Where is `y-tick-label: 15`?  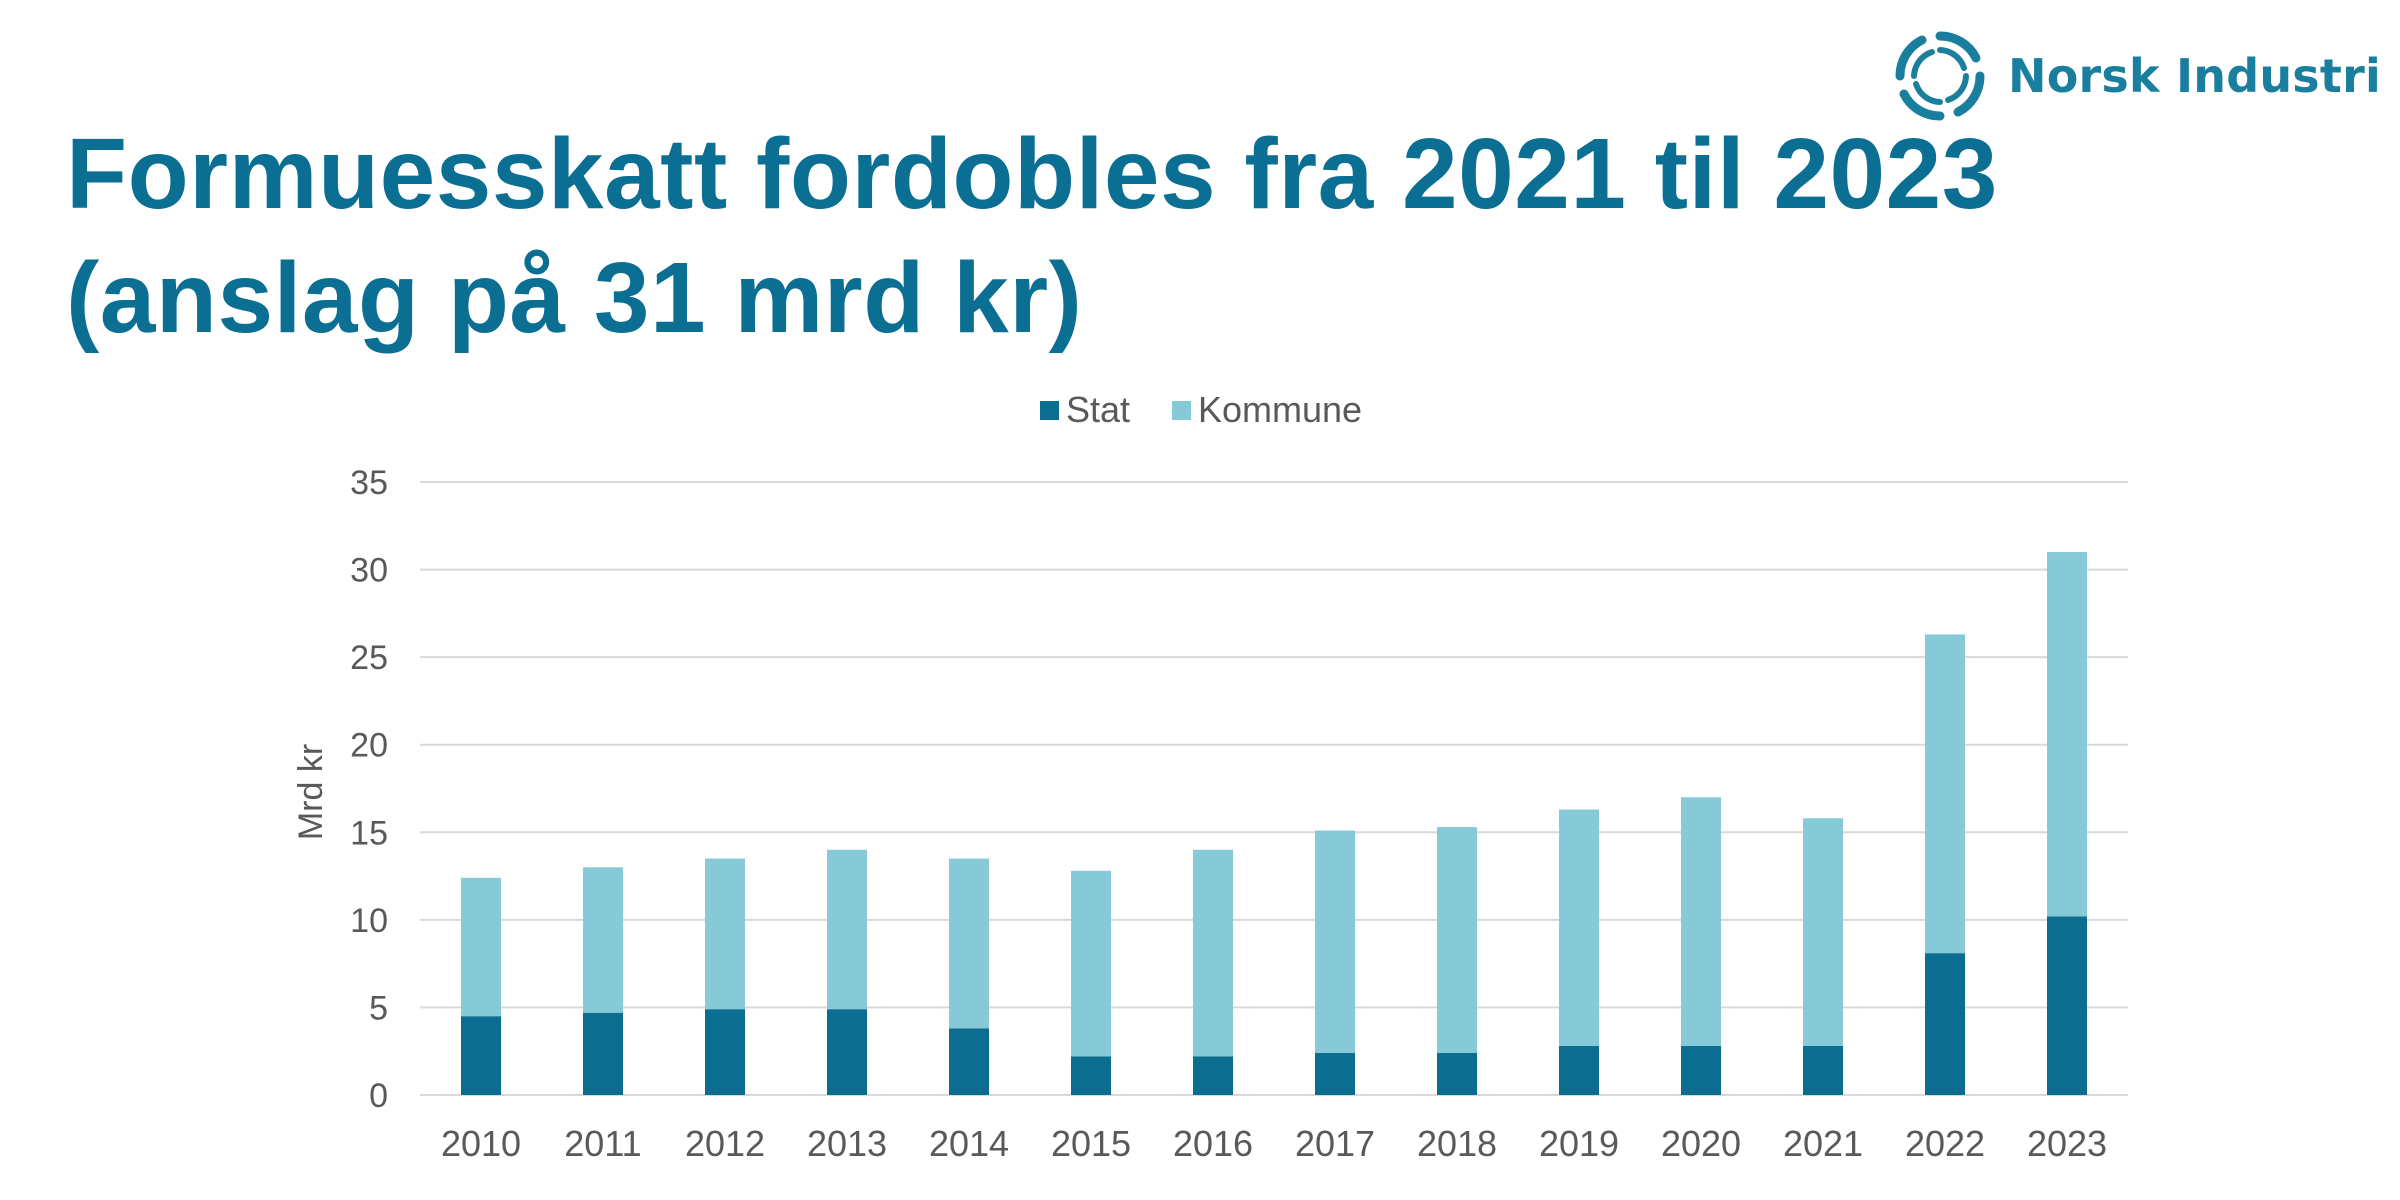 y-tick-label: 15 is located at coordinates (369, 833).